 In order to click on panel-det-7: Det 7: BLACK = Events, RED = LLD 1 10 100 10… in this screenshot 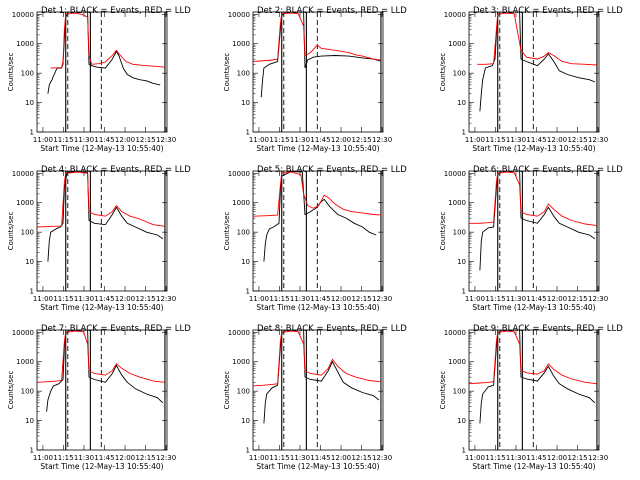, I will do `click(99, 397)`.